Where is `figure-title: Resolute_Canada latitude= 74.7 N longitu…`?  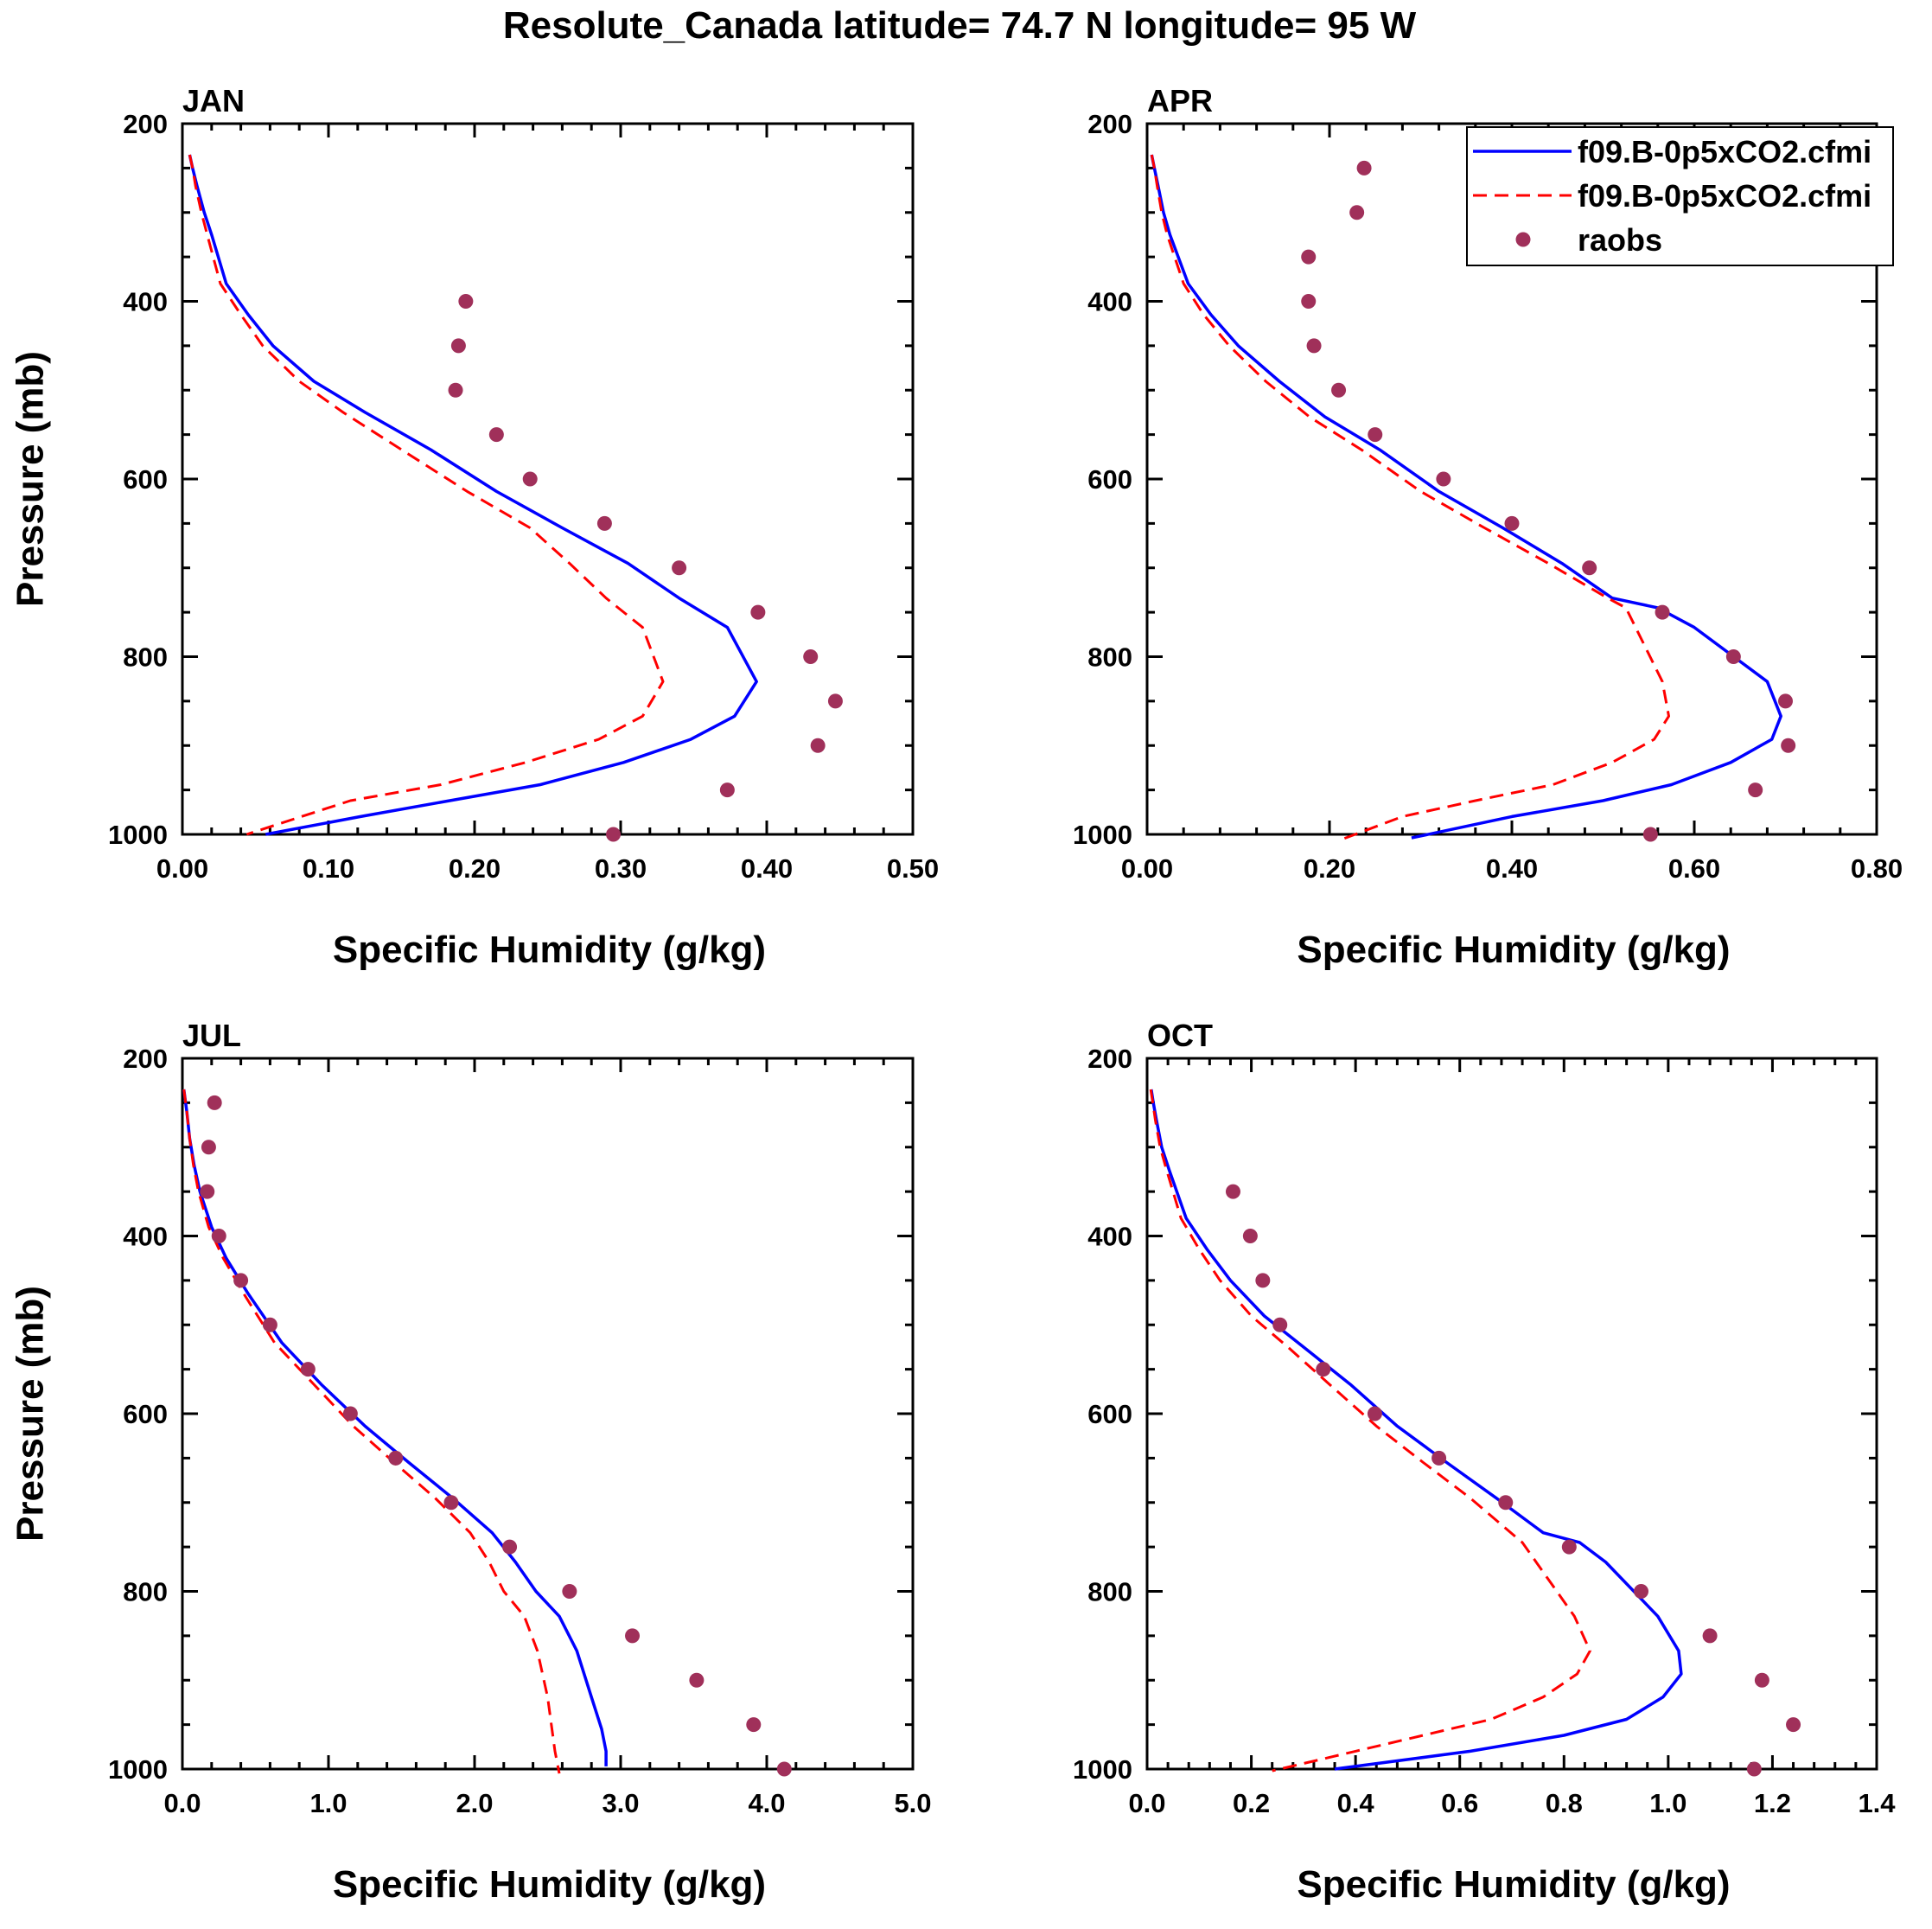 figure-title: Resolute_Canada latitude= 74.7 N longitu… is located at coordinates (960, 25).